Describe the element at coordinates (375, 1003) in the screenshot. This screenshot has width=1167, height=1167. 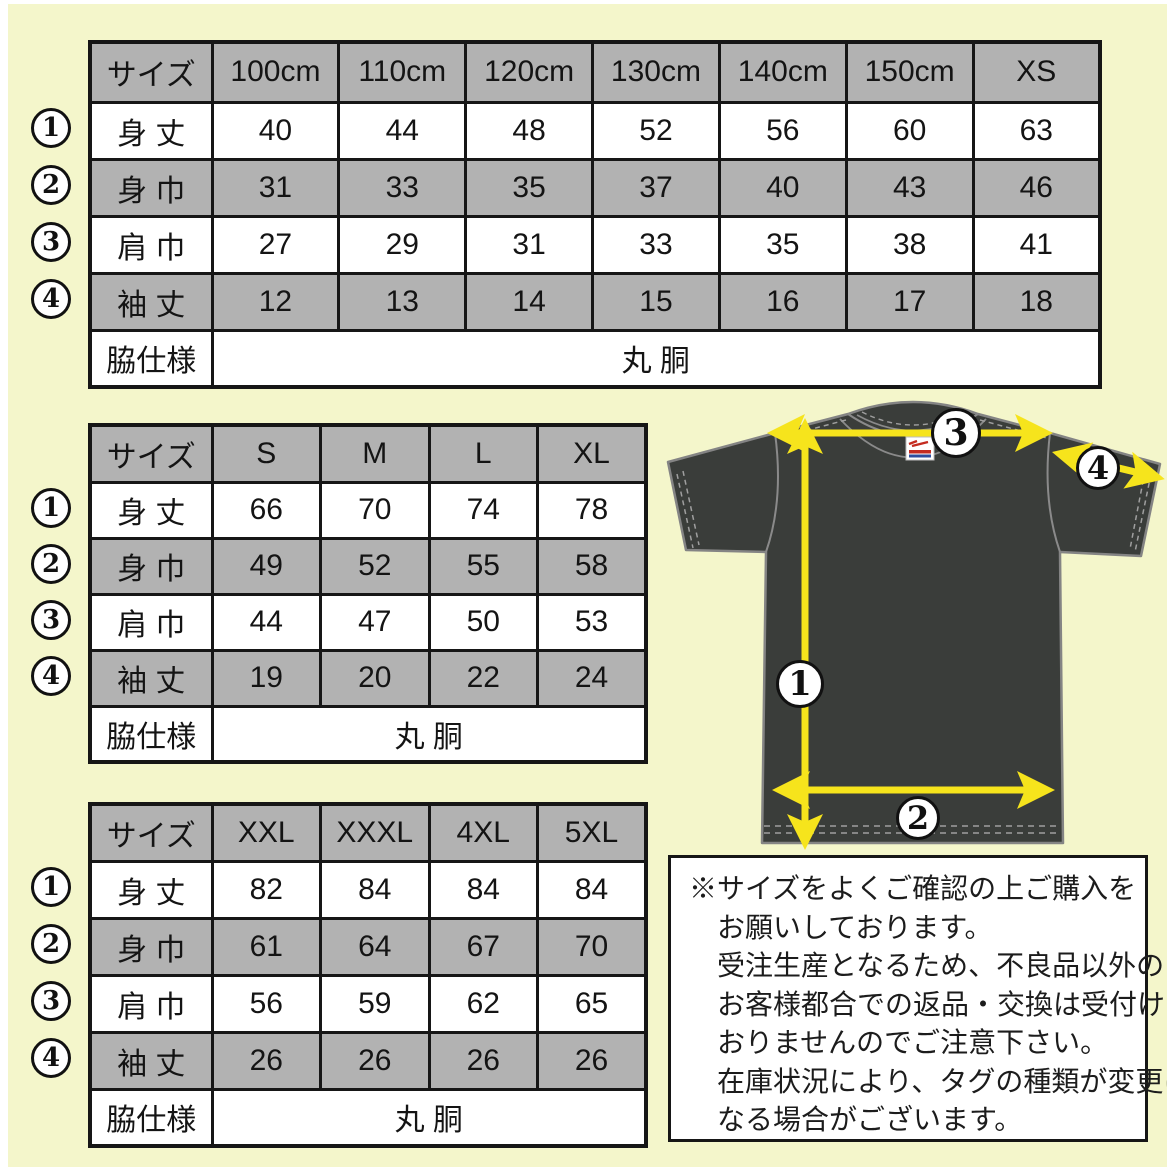
I see `size-value: 59` at that location.